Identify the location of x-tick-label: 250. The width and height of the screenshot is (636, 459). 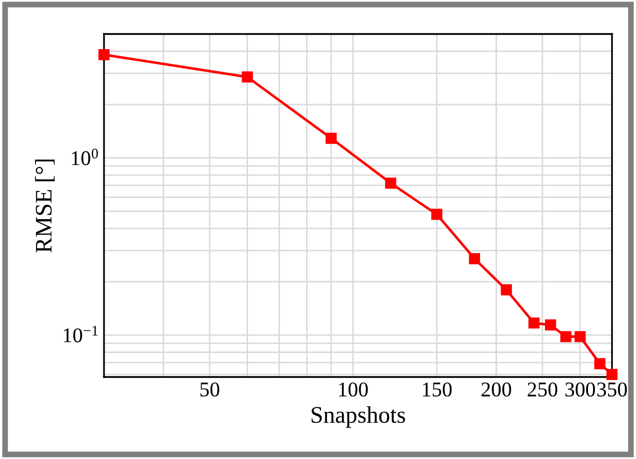
(543, 389).